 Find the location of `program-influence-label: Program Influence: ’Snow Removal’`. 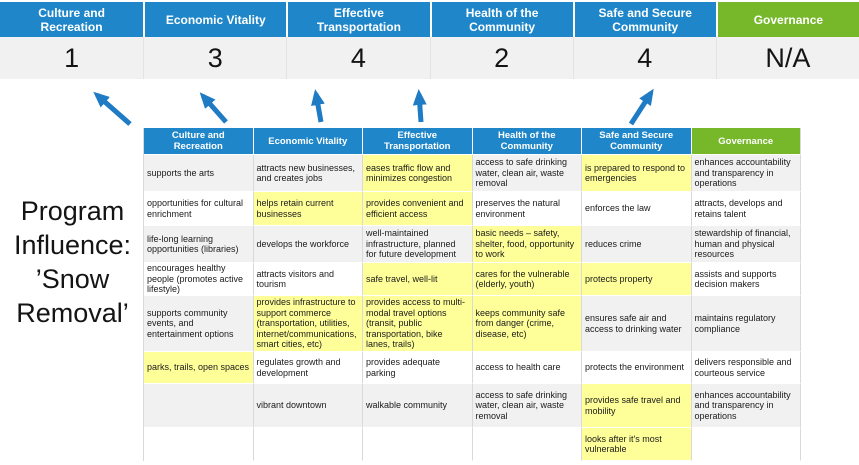

program-influence-label: Program Influence: ’Snow Removal’ is located at coordinates (72, 262).